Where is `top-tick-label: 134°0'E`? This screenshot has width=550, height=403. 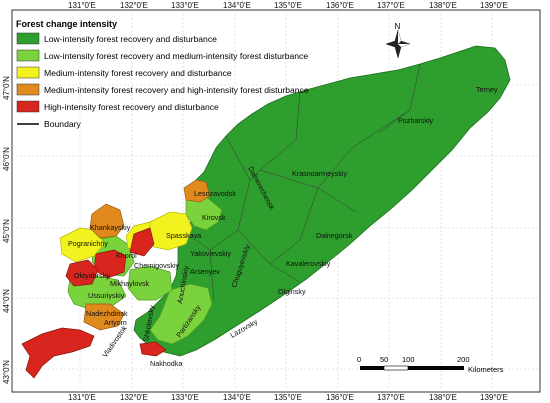 top-tick-label: 134°0'E is located at coordinates (237, 5).